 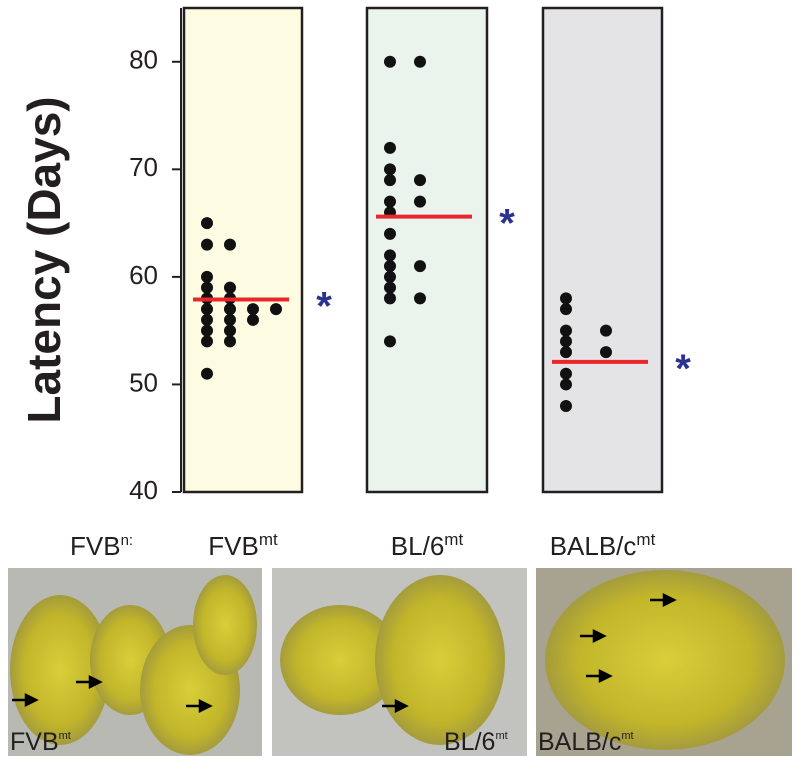 I want to click on row-label: FVBn:, so click(x=101, y=546).